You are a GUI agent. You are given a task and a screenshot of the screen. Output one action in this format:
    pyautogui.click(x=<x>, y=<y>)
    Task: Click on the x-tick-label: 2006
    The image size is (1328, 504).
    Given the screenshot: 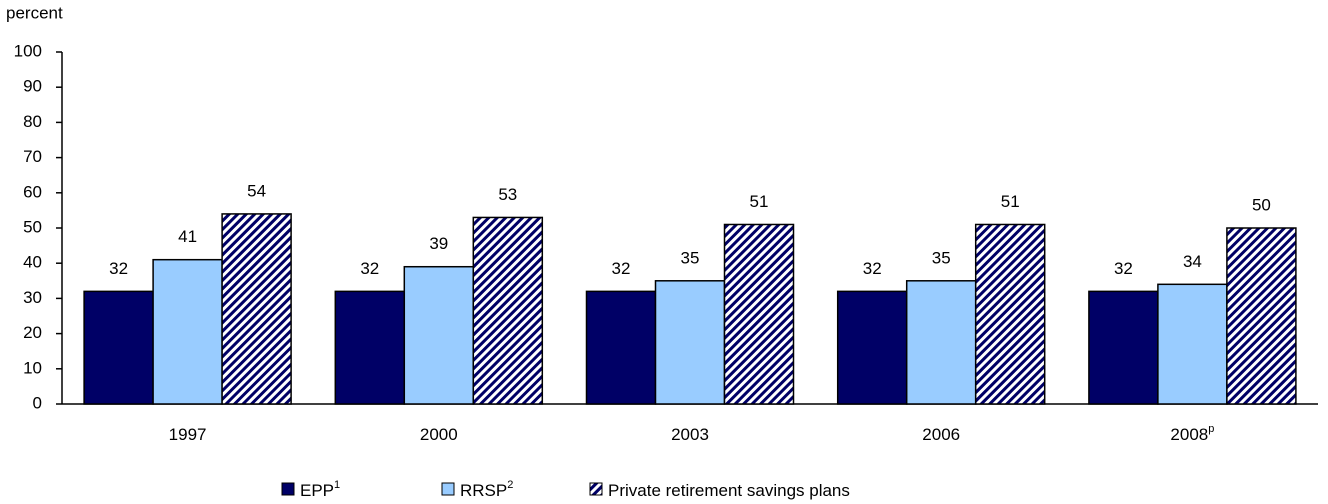 What is the action you would take?
    pyautogui.click(x=941, y=434)
    